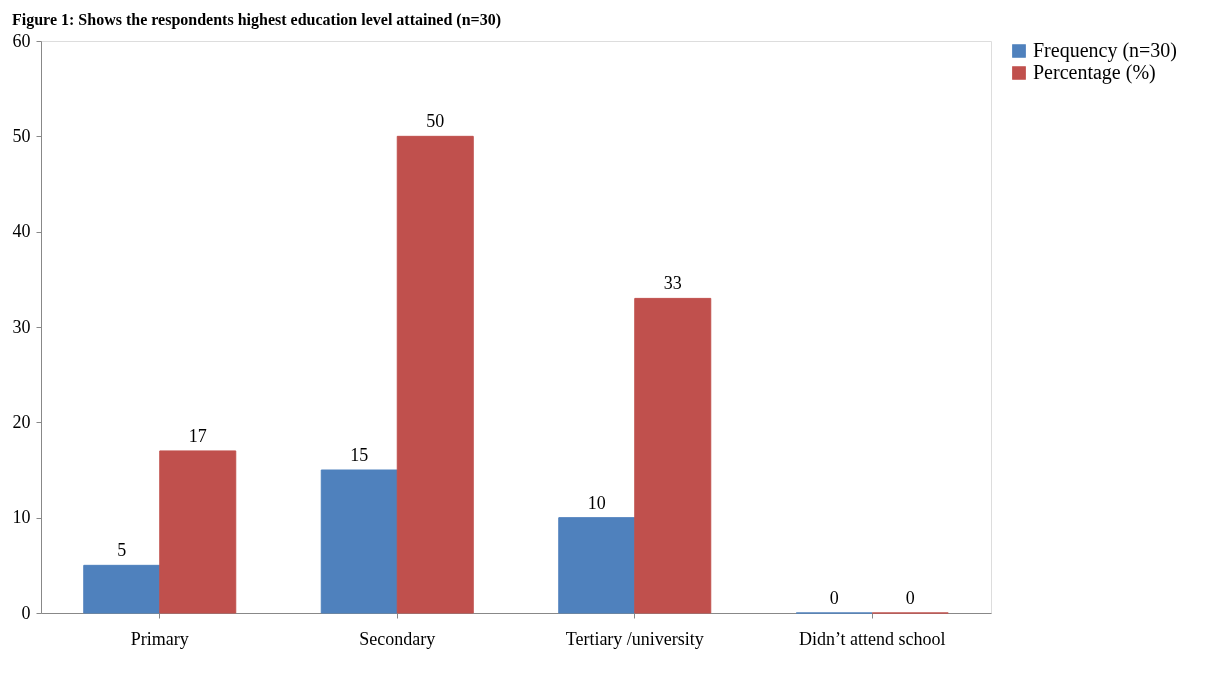 This screenshot has height=684, width=1216. Describe the element at coordinates (159, 638) in the screenshot. I see `x-tick-label: Primary` at that location.